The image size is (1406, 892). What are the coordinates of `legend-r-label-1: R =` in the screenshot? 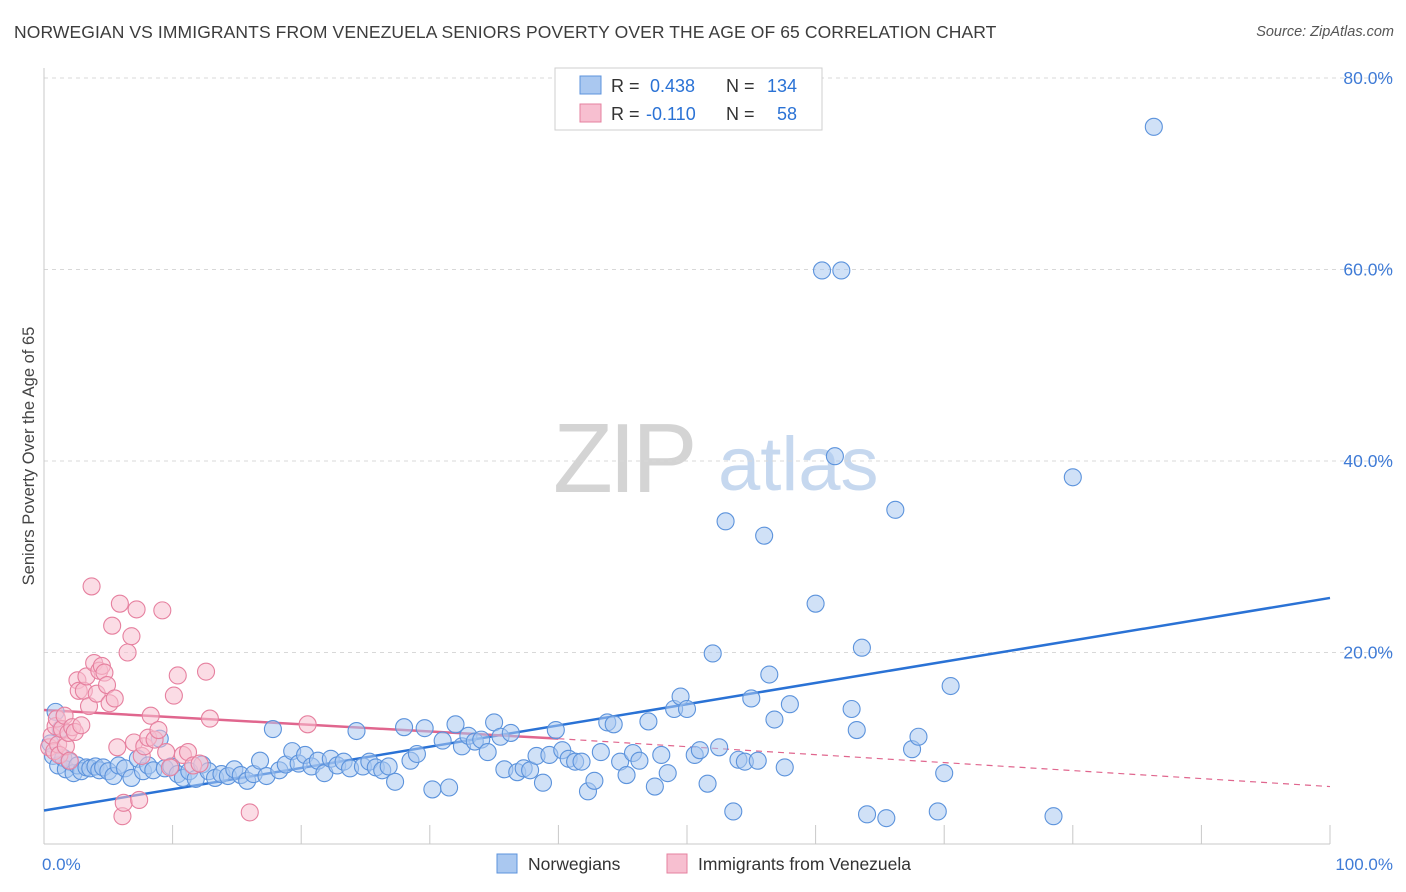 It's located at (625, 86).